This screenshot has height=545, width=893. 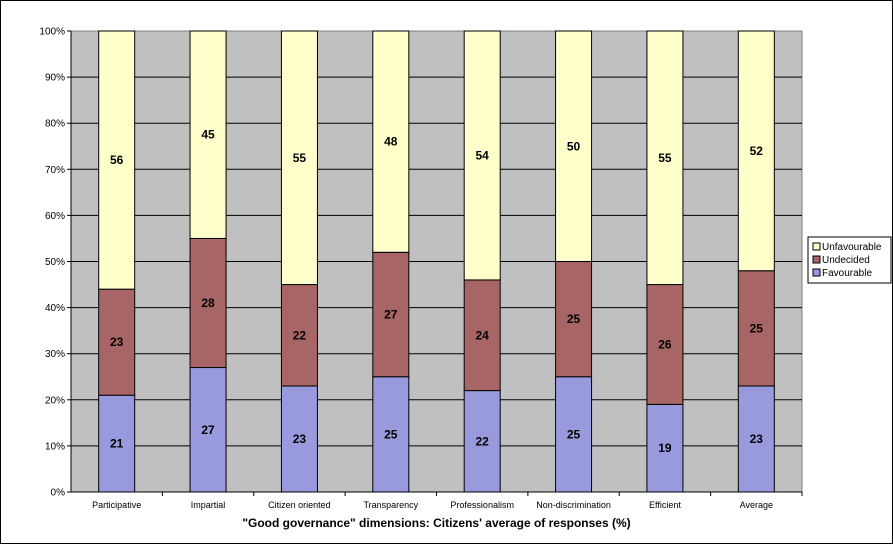 What do you see at coordinates (573, 505) in the screenshot?
I see `x-tick-label: Non-discrimination` at bounding box center [573, 505].